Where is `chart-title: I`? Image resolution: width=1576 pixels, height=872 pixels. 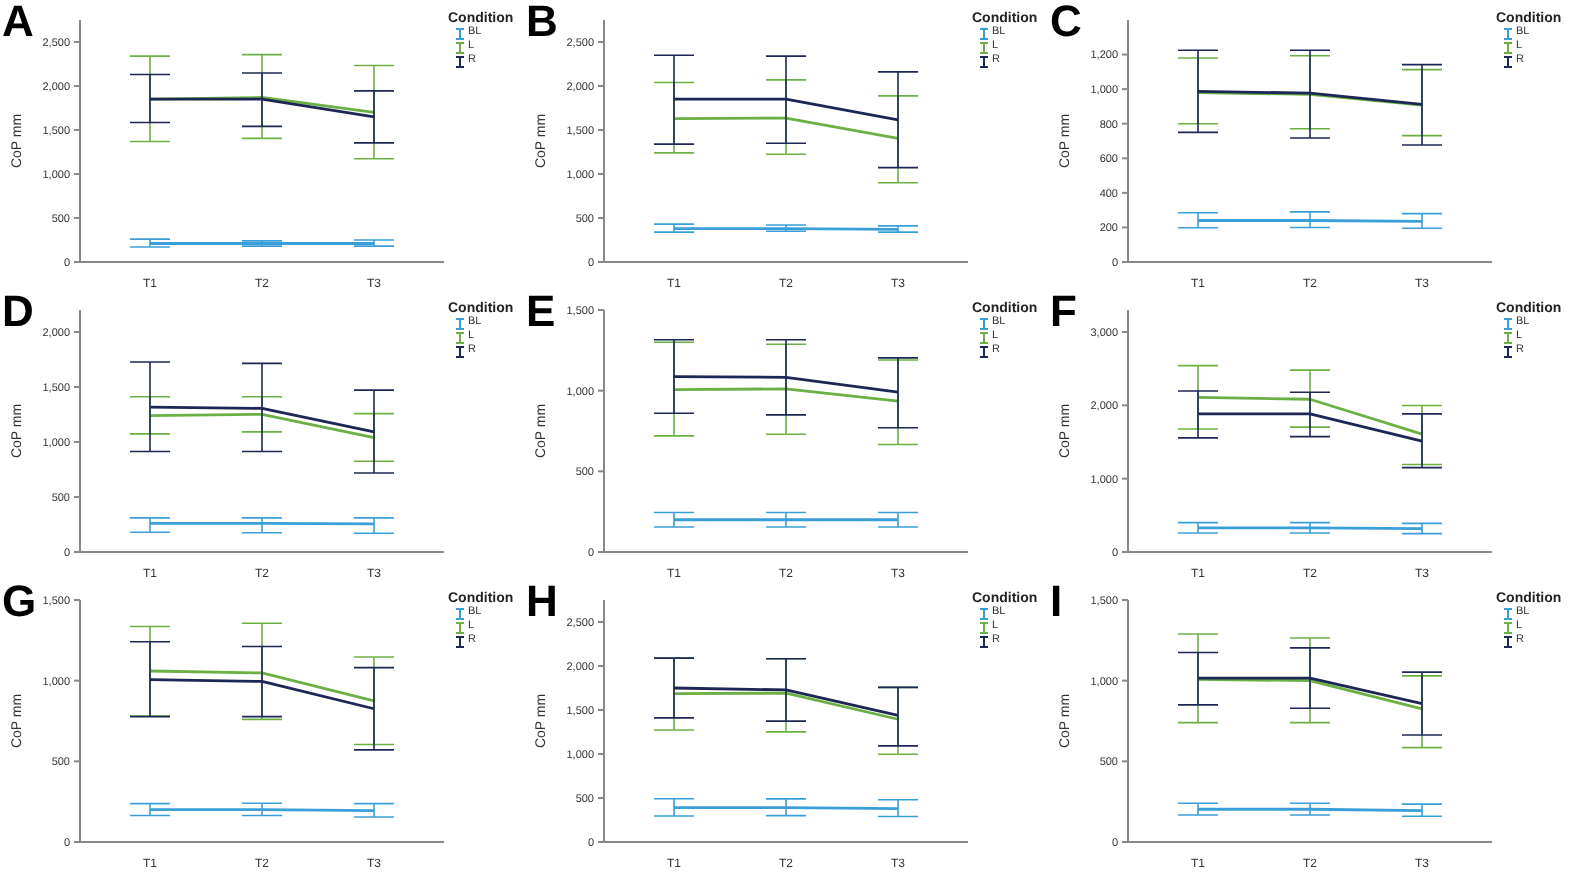
chart-title: I is located at coordinates (1056, 601).